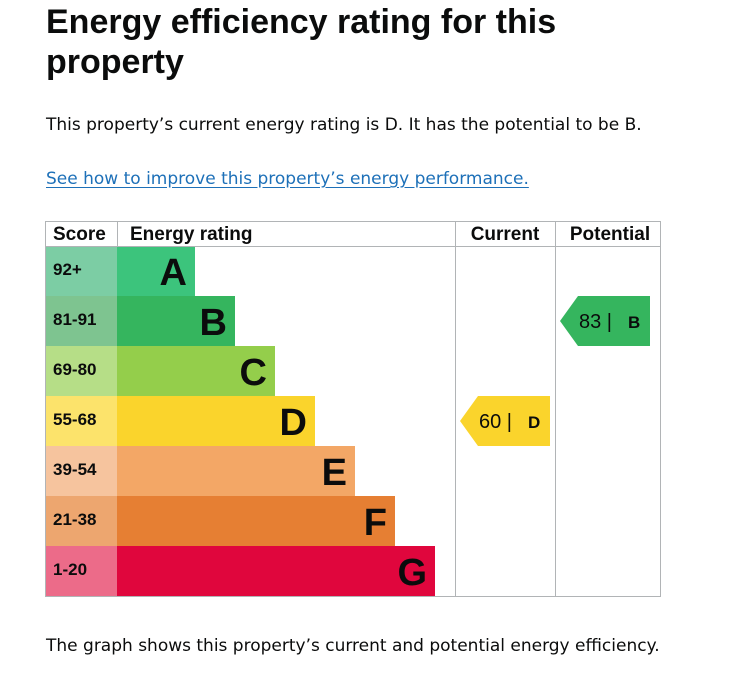 This screenshot has height=679, width=744. Describe the element at coordinates (156, 271) in the screenshot. I see `band-a-bar` at that location.